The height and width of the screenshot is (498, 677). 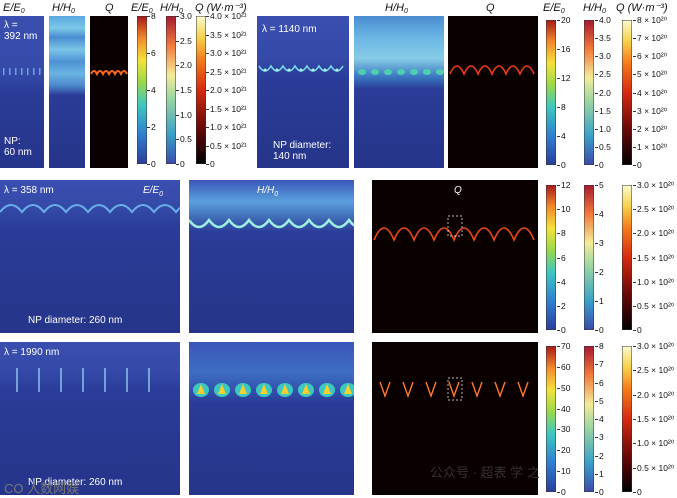 What do you see at coordinates (226, 108) in the screenshot?
I see `colorbar-tick-a-q: 1.5 × 10²¹` at bounding box center [226, 108].